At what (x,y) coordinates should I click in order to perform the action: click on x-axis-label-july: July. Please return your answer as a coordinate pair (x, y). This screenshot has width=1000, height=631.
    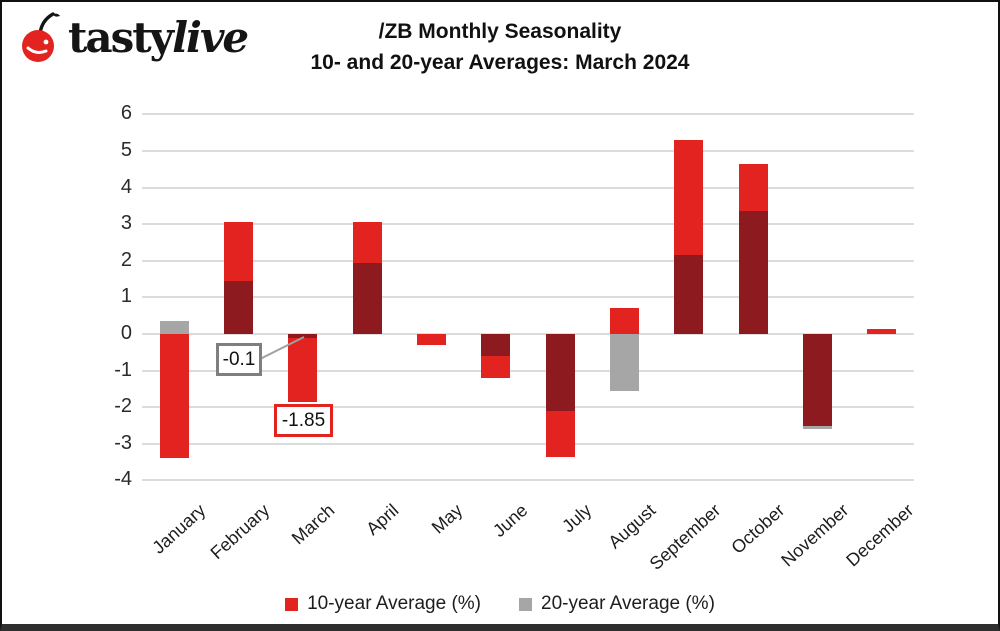
    Looking at the image, I should click on (577, 518).